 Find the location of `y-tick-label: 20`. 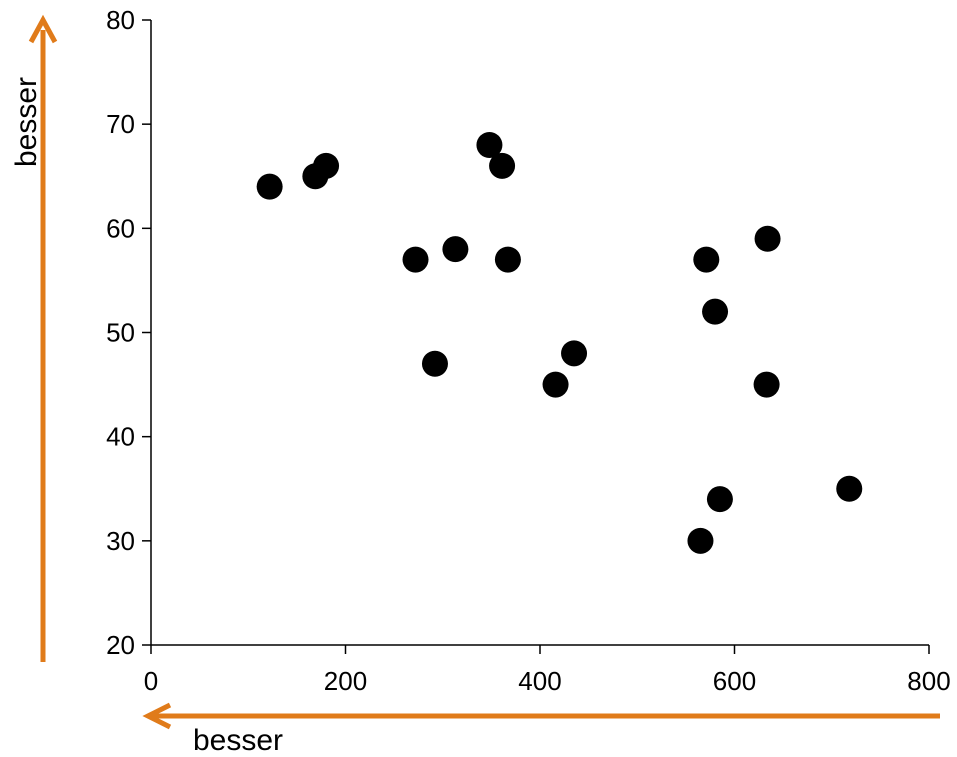

y-tick-label: 20 is located at coordinates (120, 645).